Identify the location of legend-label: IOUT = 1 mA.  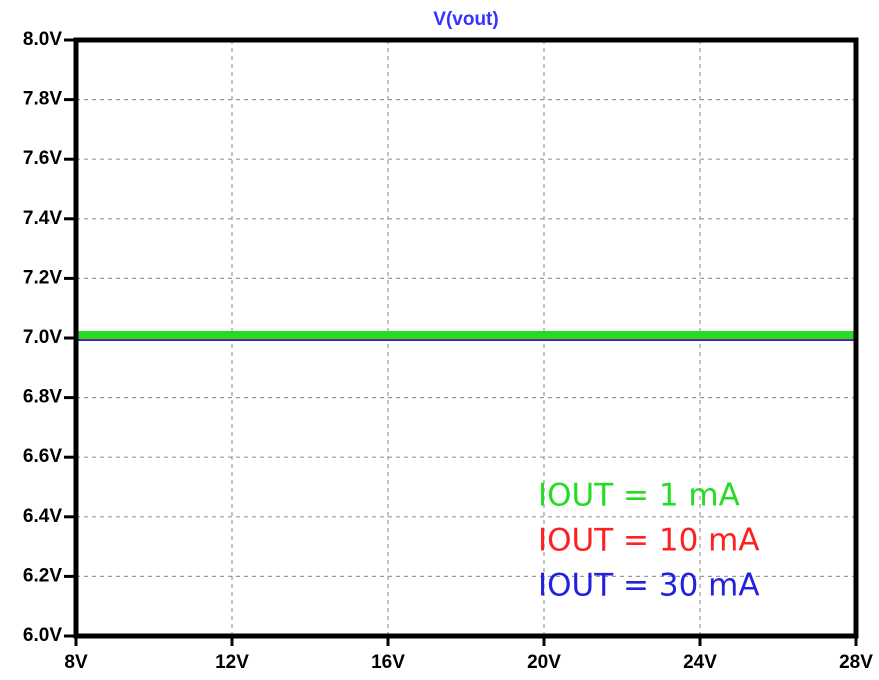
(639, 496).